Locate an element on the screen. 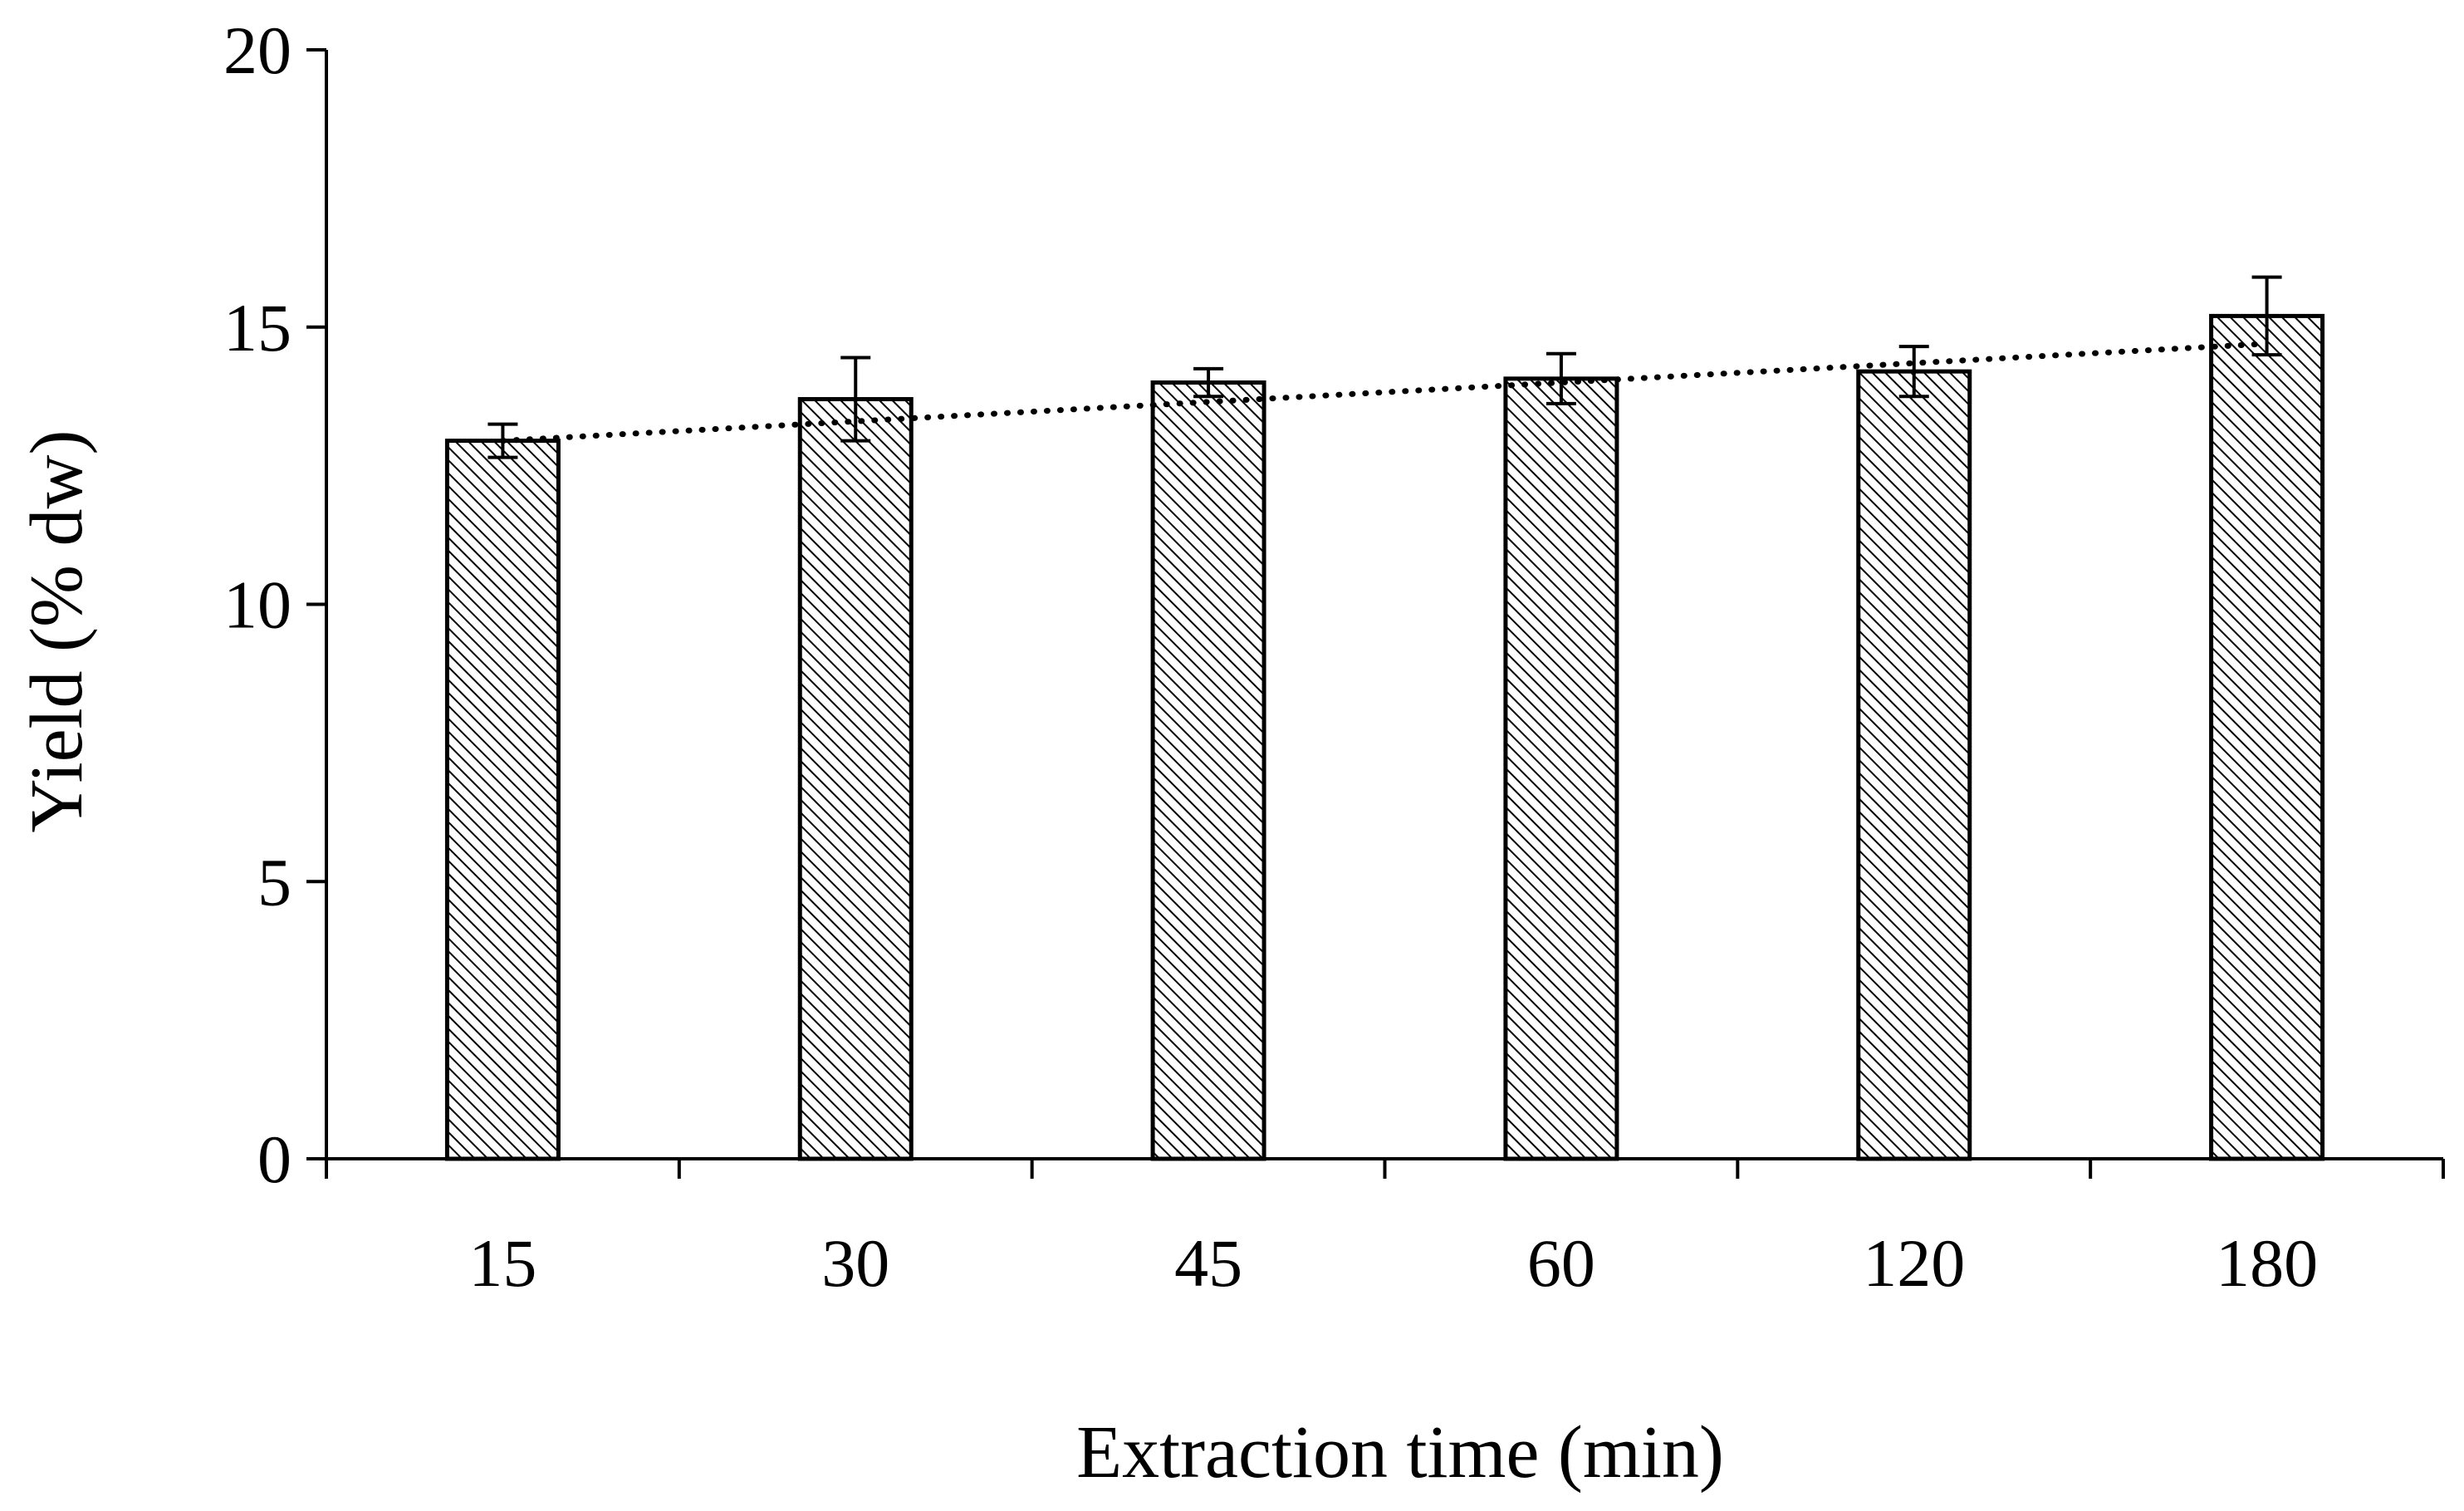 This screenshot has width=2464, height=1511. x-tick-label: 45 is located at coordinates (1208, 1263).